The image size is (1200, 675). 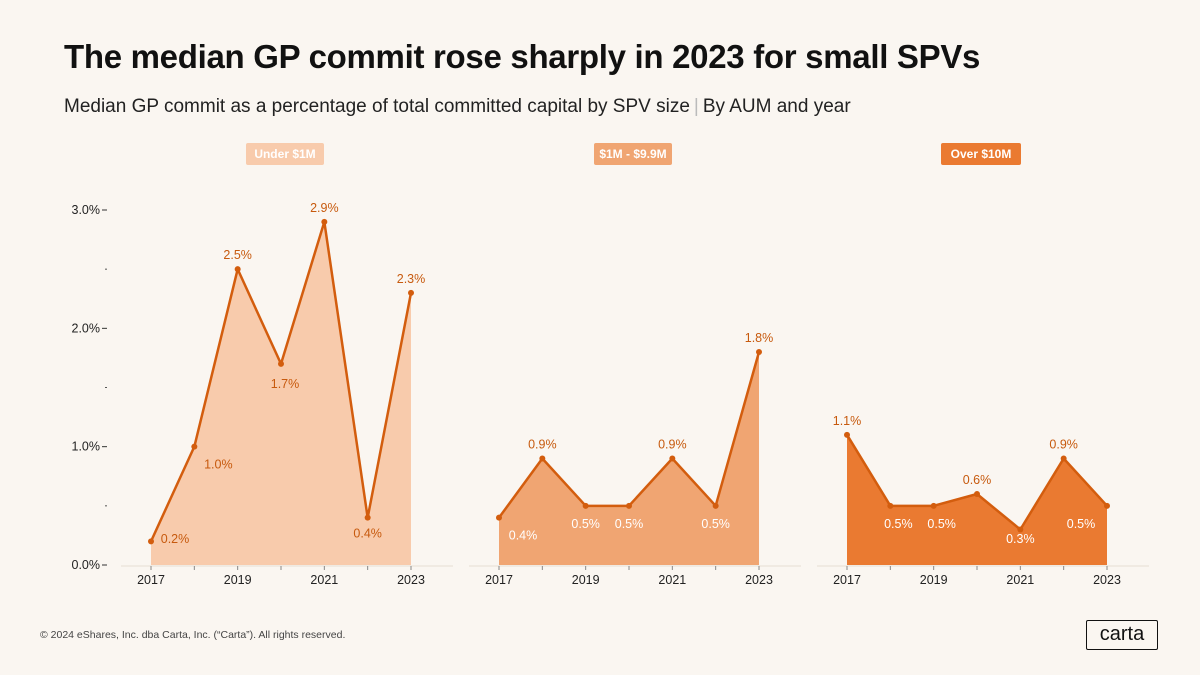 What do you see at coordinates (977, 480) in the screenshot?
I see `data-label: 0.6%` at bounding box center [977, 480].